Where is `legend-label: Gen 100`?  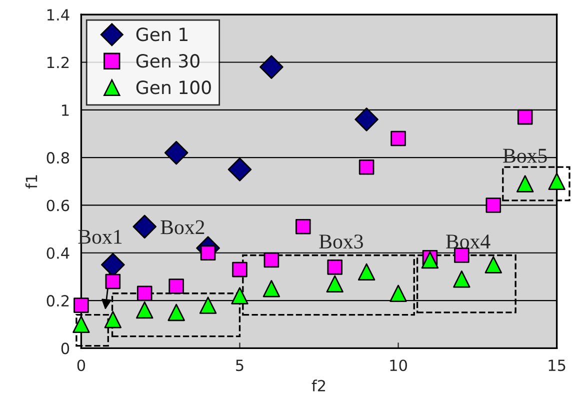
legend-label: Gen 100 is located at coordinates (173, 87).